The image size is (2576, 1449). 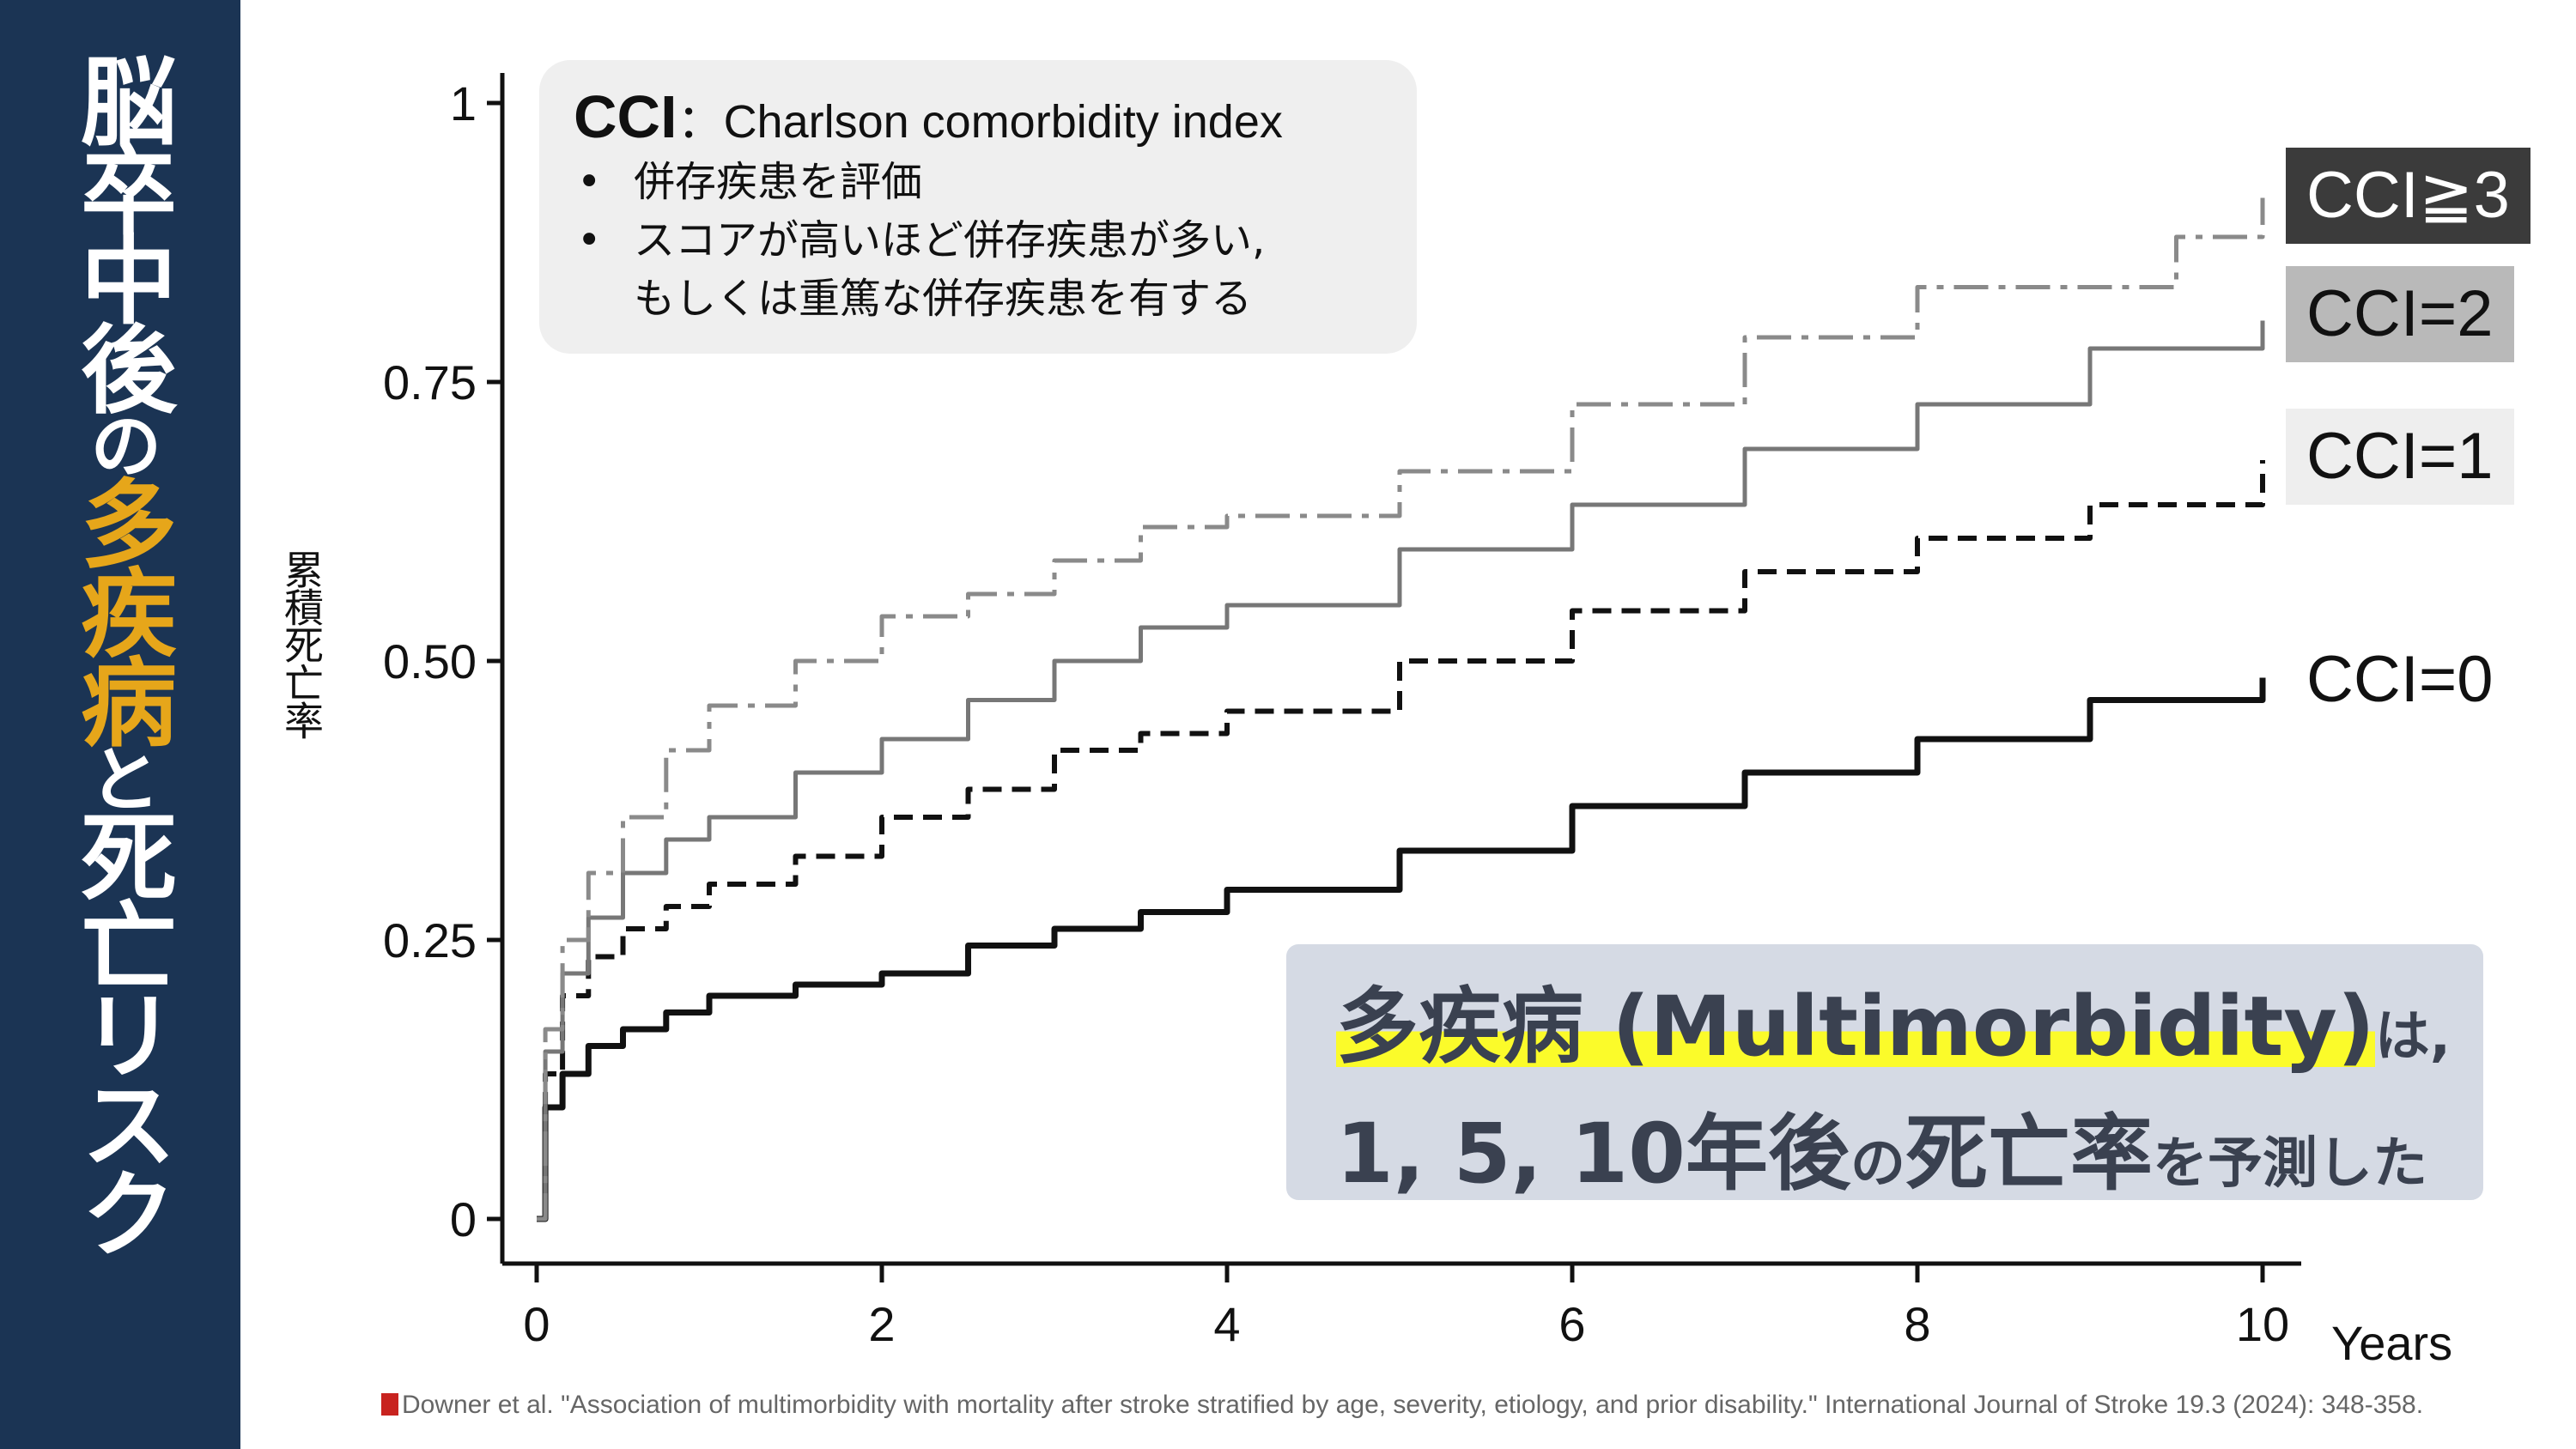 What do you see at coordinates (943, 299) in the screenshot?
I see `cci-bullet-2-continuation: もしくは重篤な併存疾患を有する` at bounding box center [943, 299].